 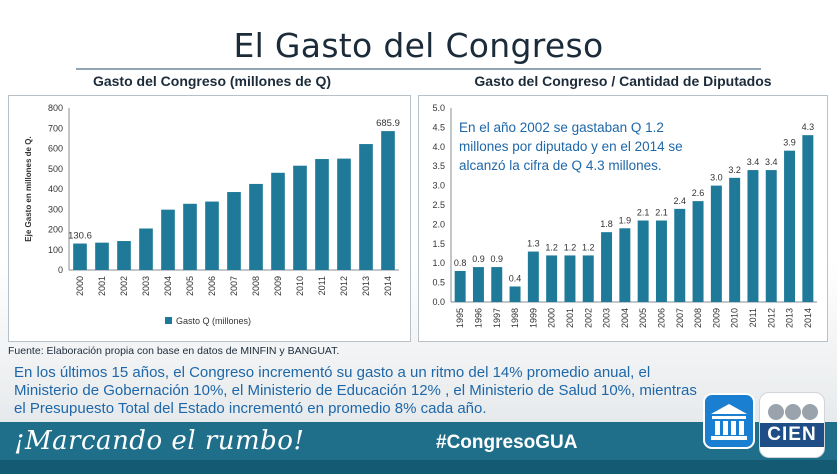 What do you see at coordinates (438, 186) in the screenshot?
I see `y-tick-label: 3.0` at bounding box center [438, 186].